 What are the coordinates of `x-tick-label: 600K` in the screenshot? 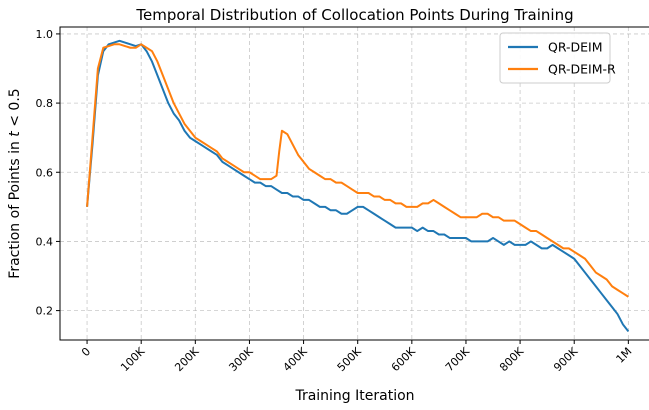 It's located at (404, 359).